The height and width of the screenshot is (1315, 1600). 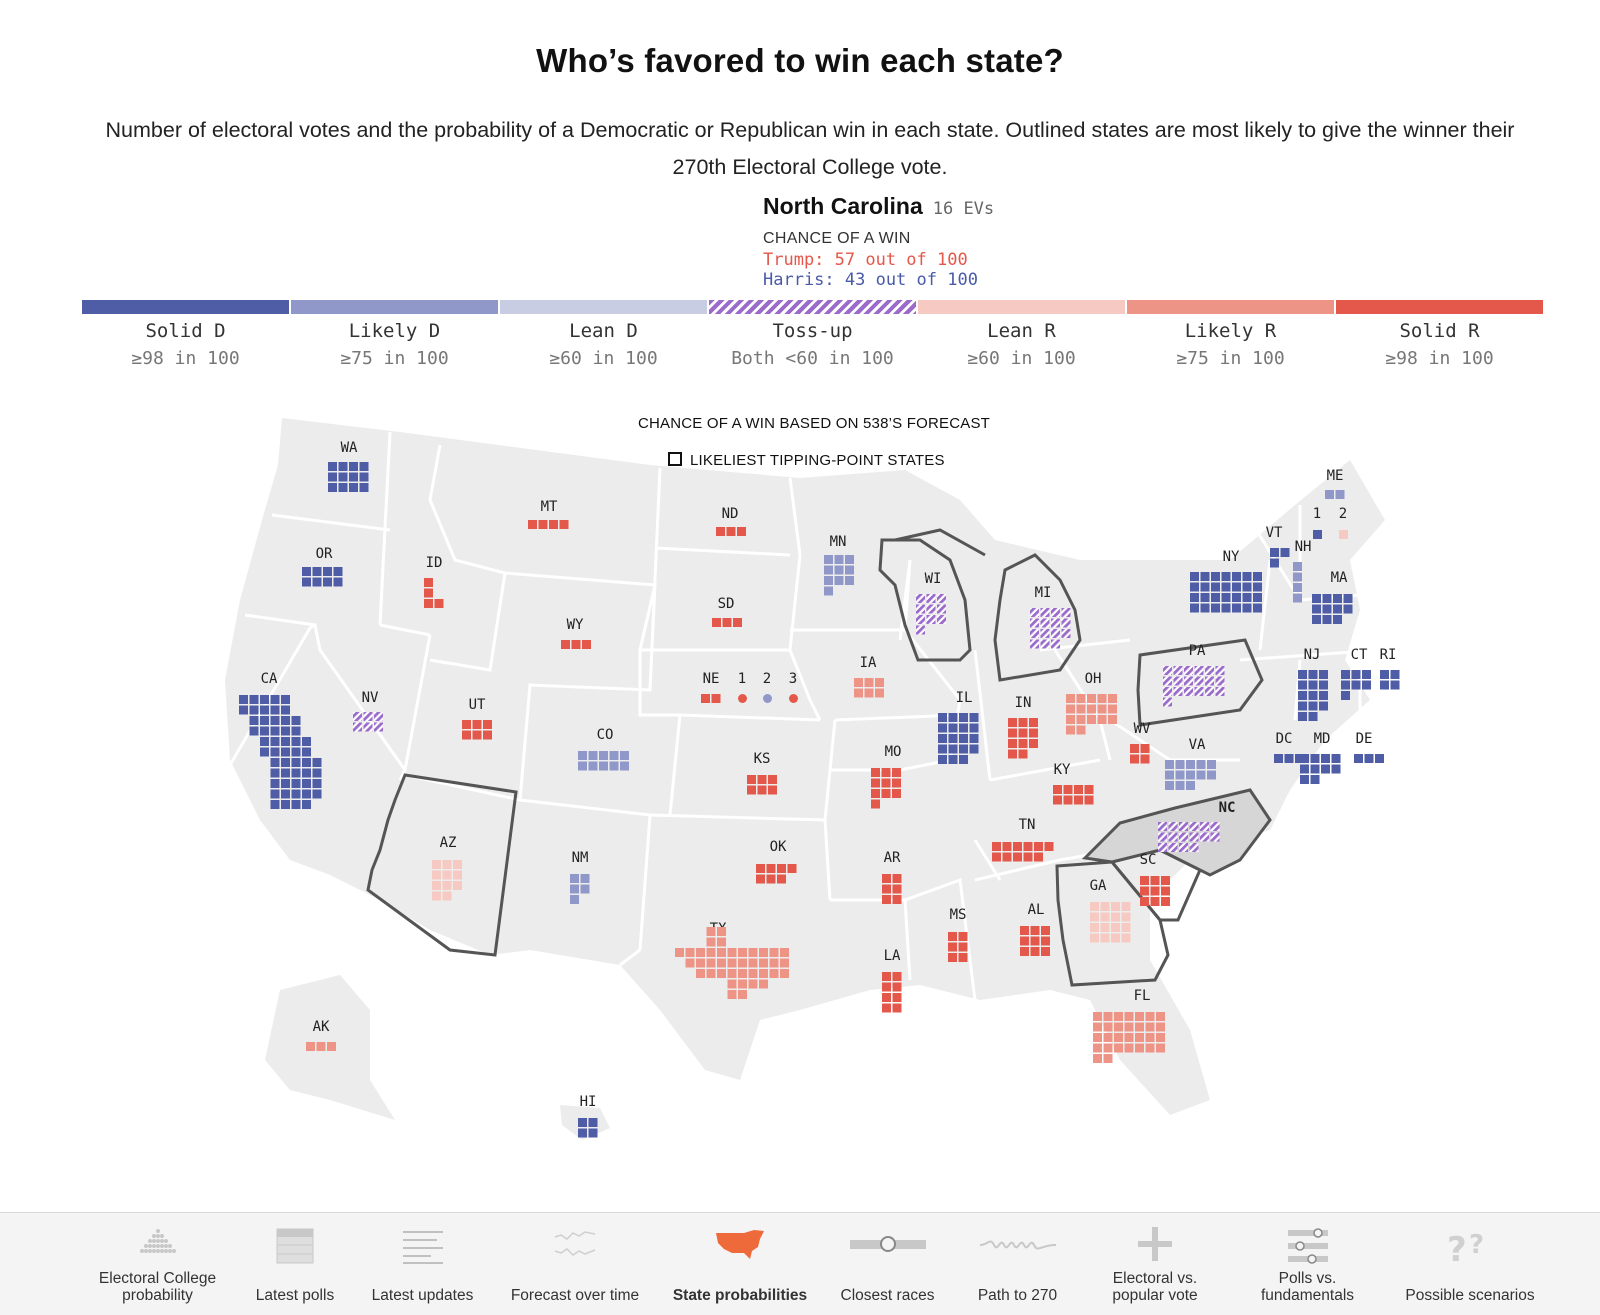 I want to click on nav-electoral-college-probability: Electoral College probability, so click(x=157, y=1264).